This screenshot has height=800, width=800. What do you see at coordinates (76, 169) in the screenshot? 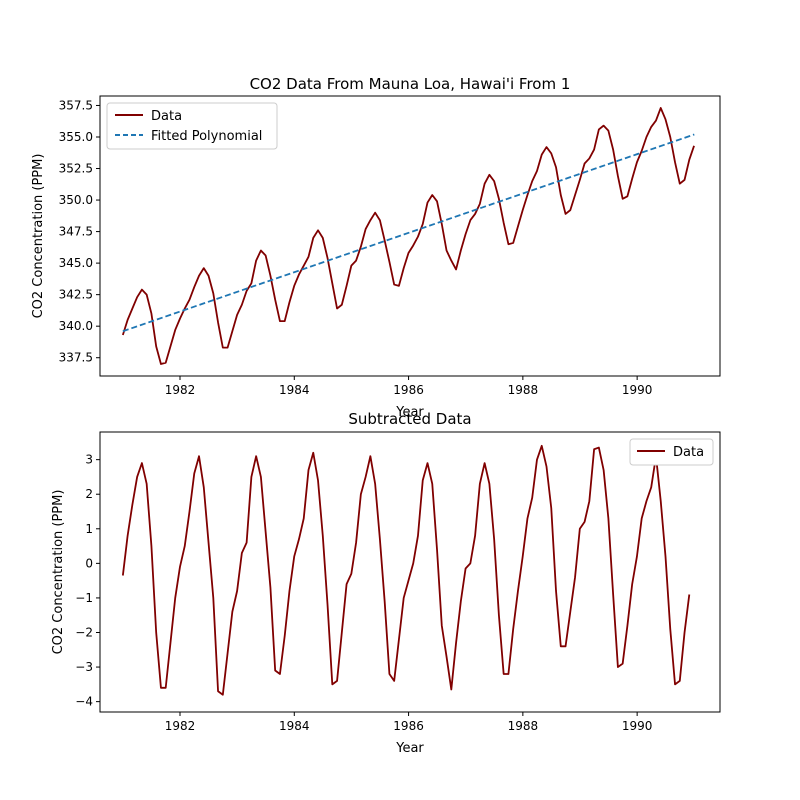
I see `y-tick-label: 352.5` at bounding box center [76, 169].